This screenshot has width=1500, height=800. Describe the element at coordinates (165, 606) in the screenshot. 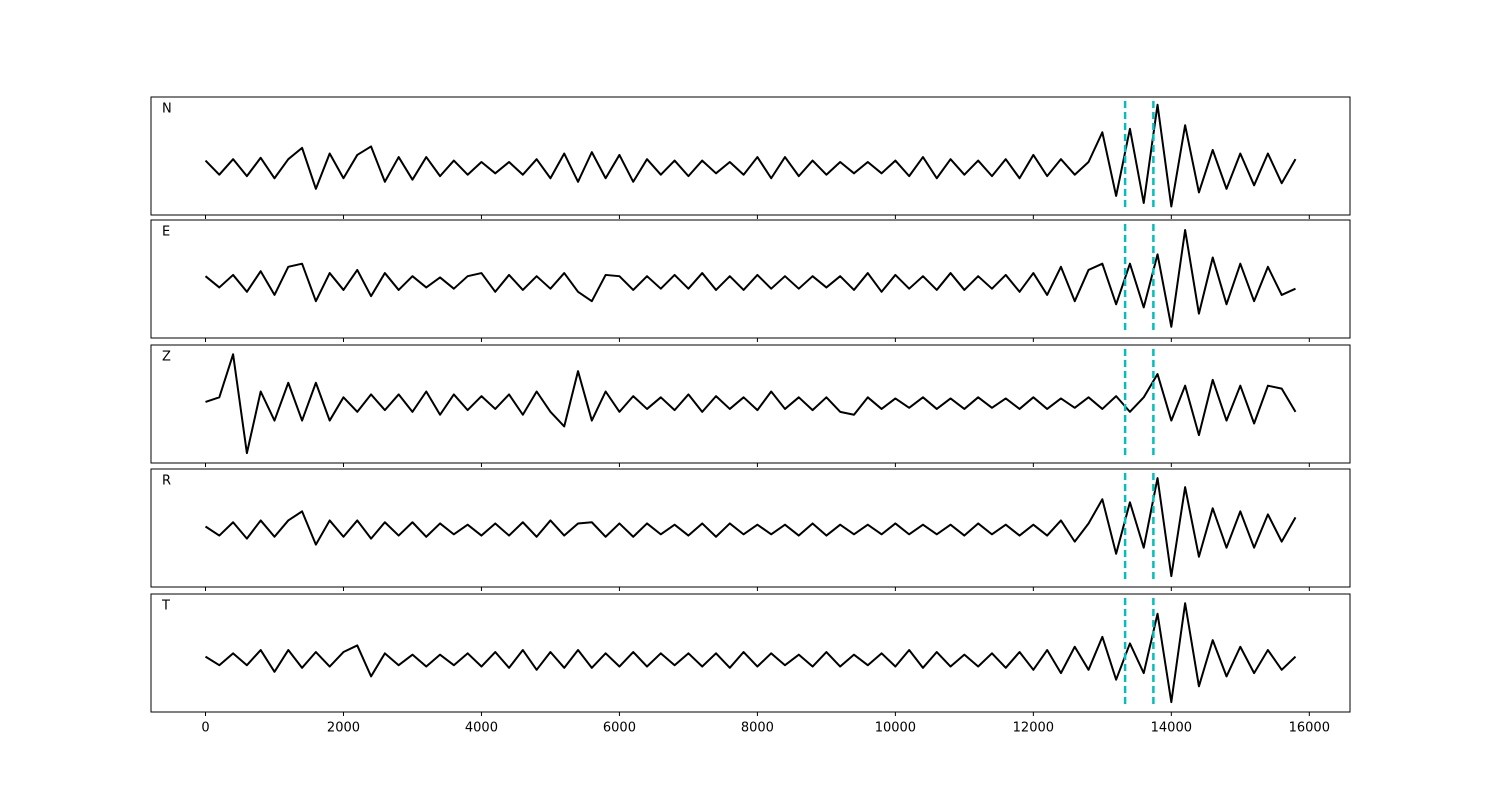

I see `panel-label: T` at that location.